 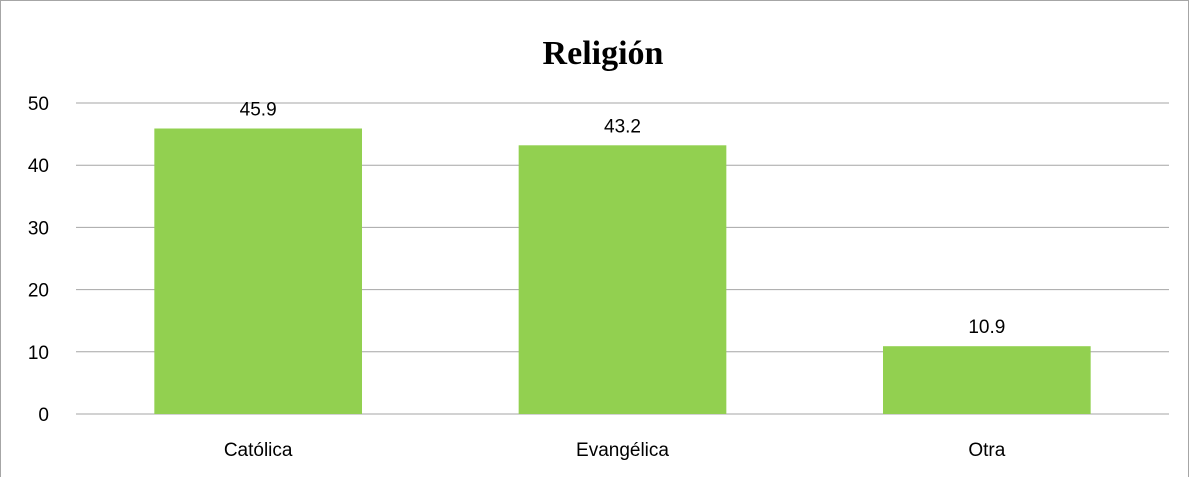 I want to click on y-tick-label: 40, so click(x=38, y=166).